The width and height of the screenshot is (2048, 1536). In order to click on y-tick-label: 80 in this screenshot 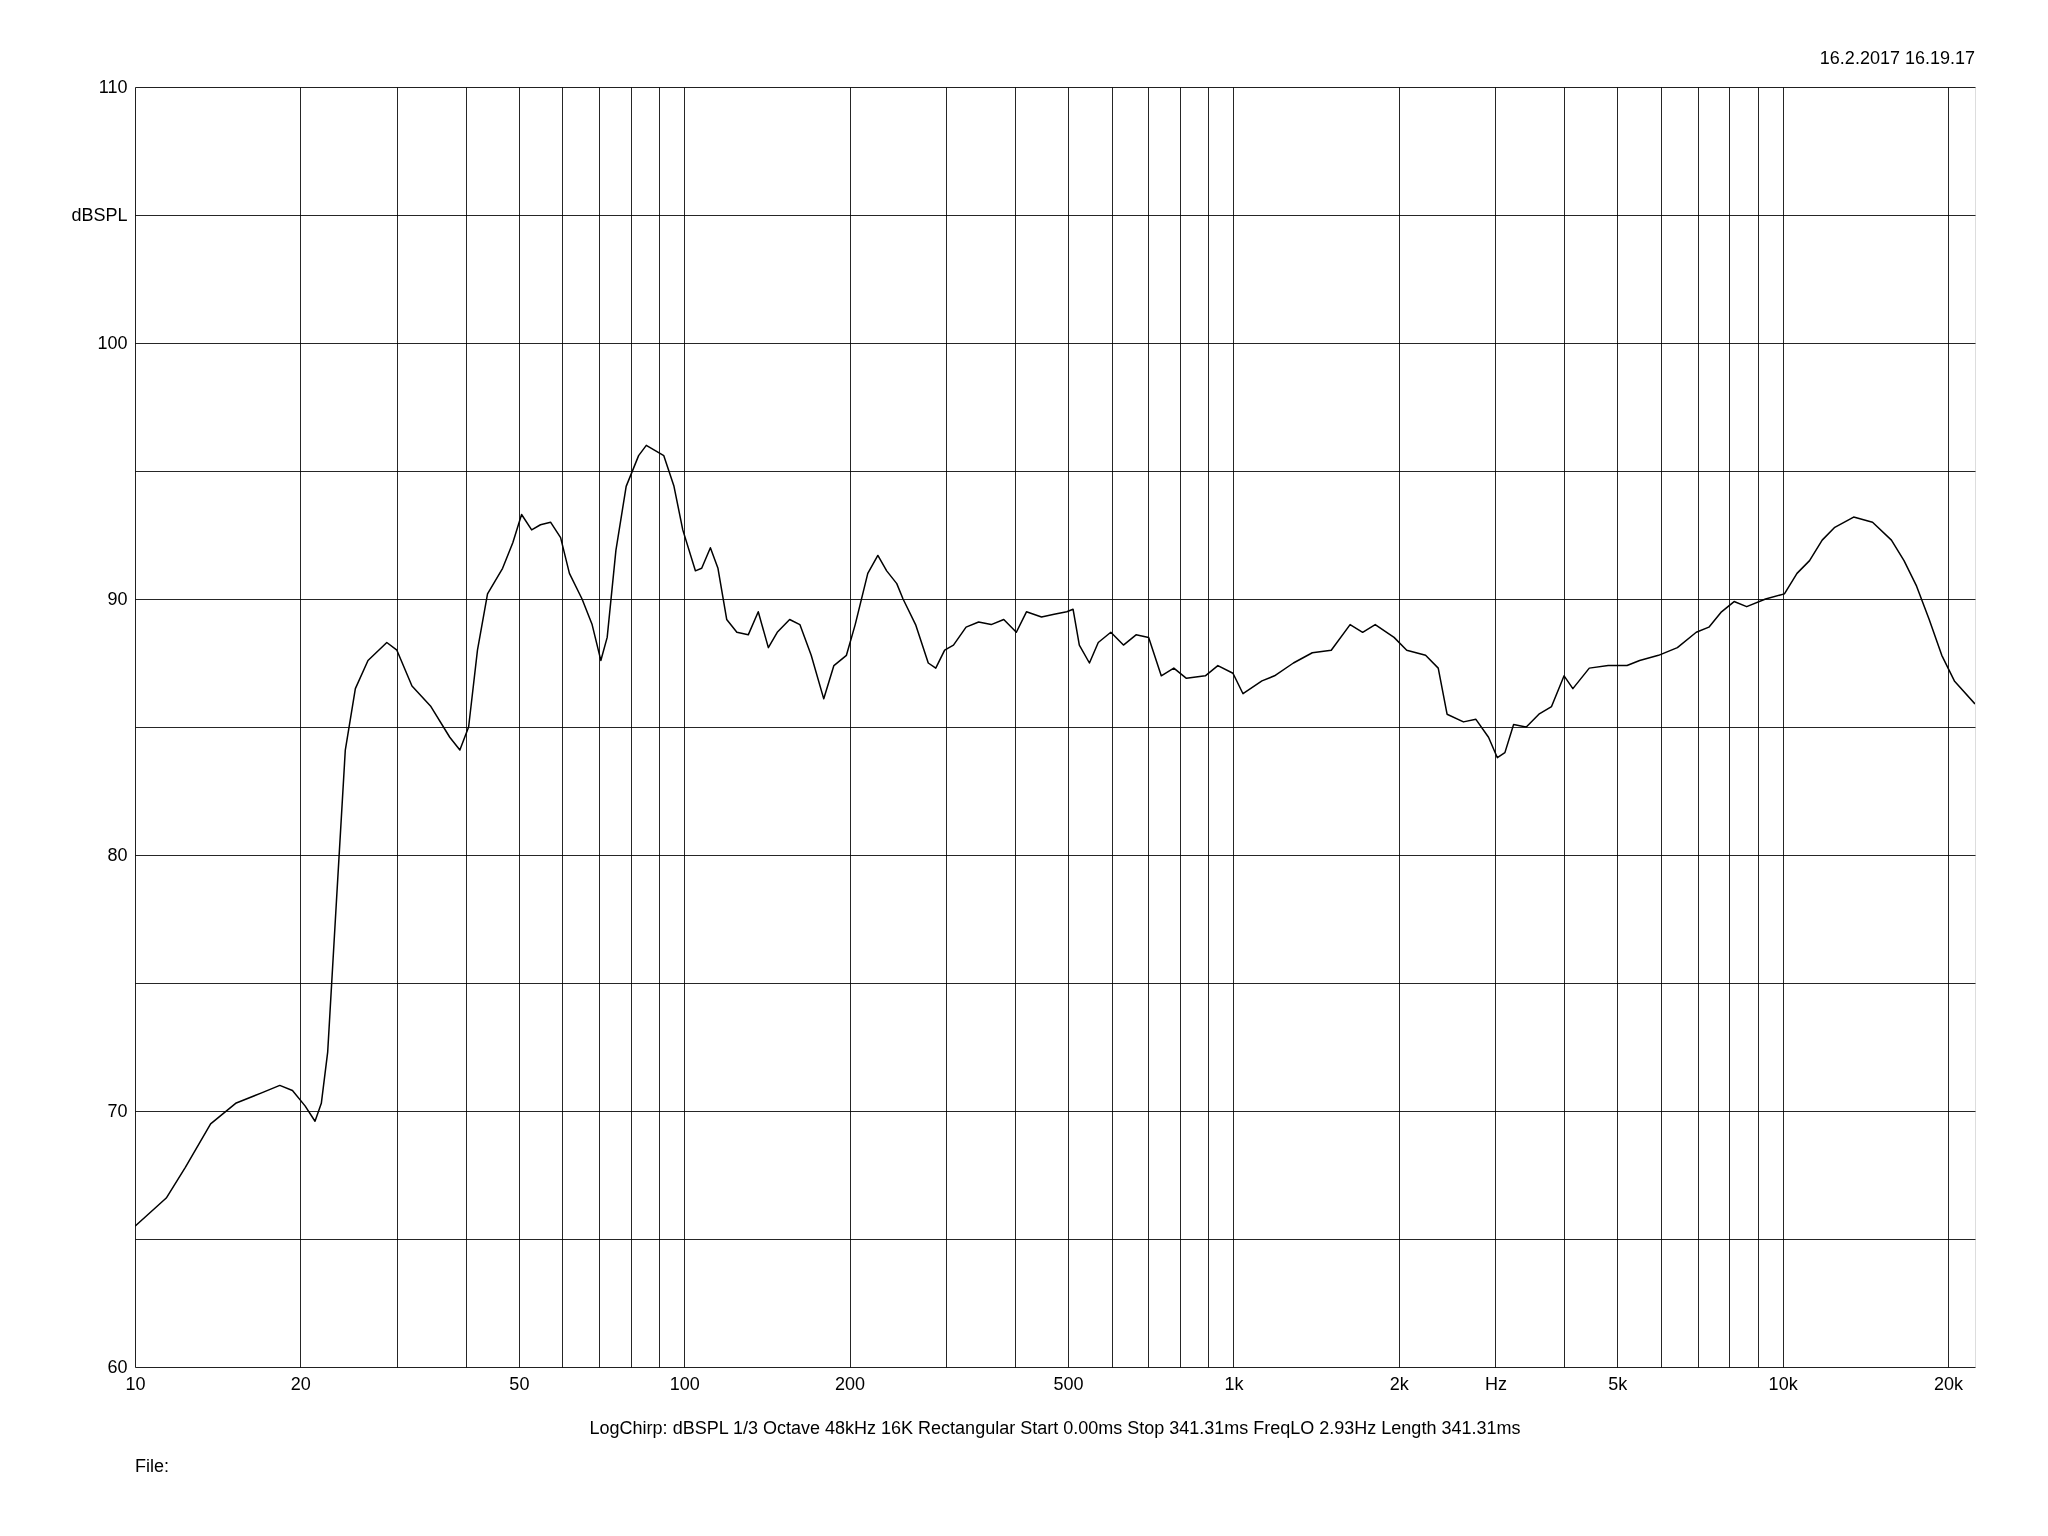, I will do `click(117, 854)`.